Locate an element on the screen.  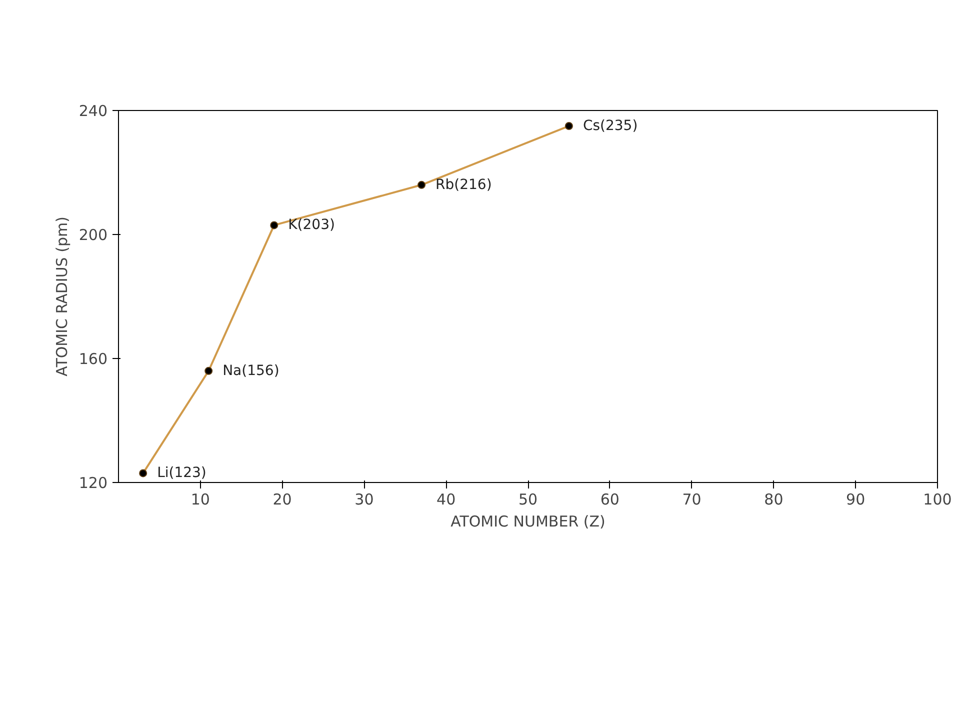
data-label: Cs(235) is located at coordinates (610, 126).